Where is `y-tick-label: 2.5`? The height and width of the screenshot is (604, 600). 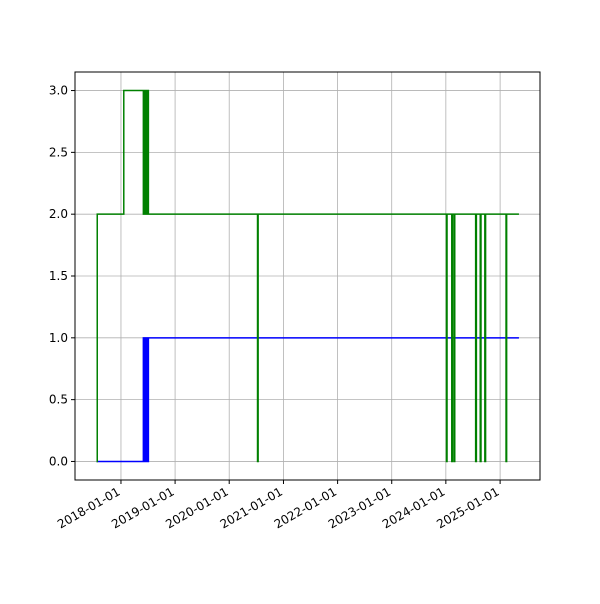 y-tick-label: 2.5 is located at coordinates (58, 152).